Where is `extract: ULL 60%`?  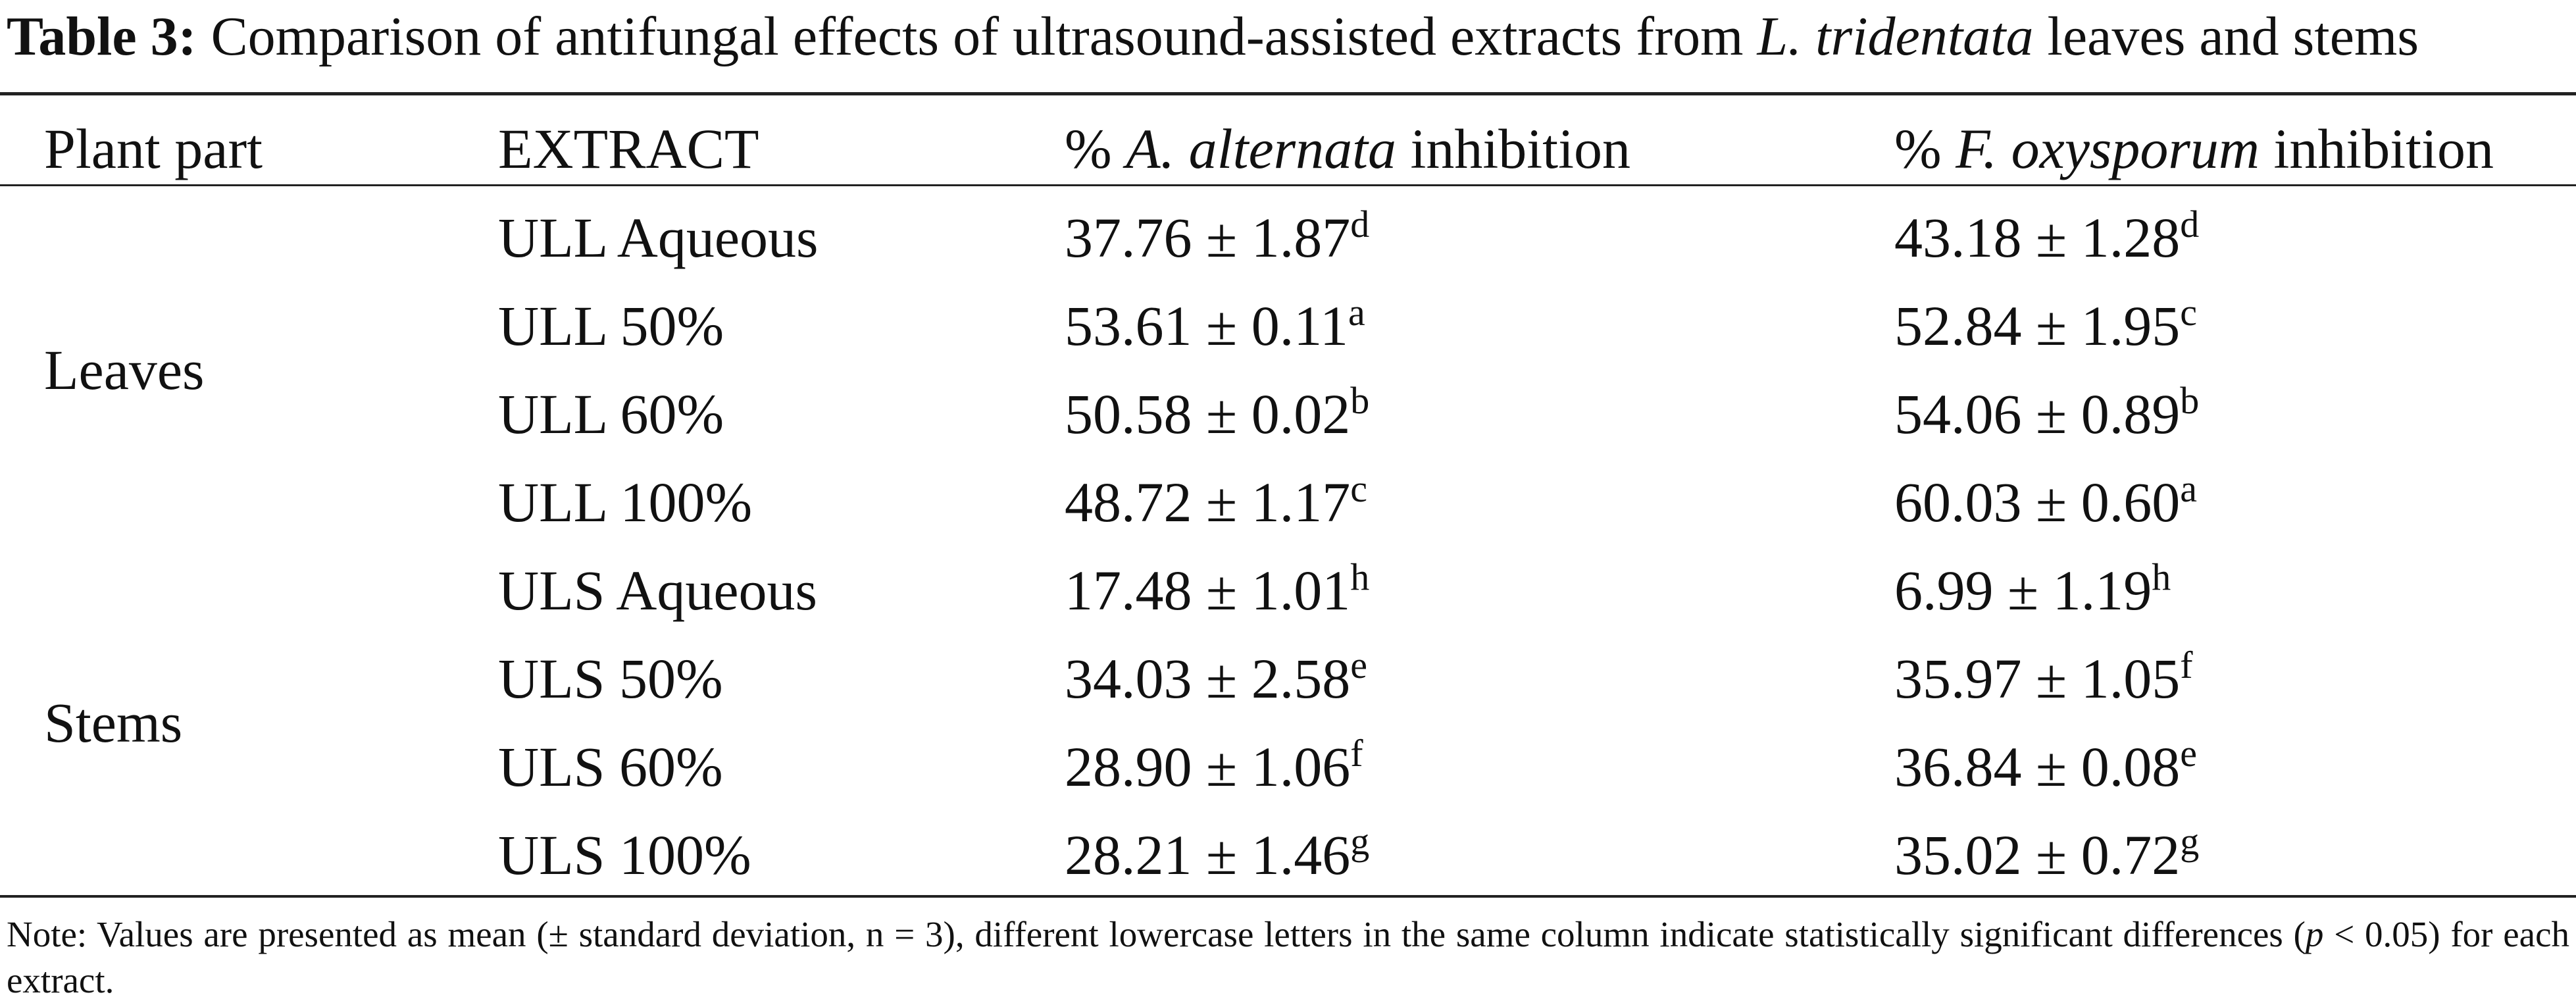
extract: ULL 60% is located at coordinates (611, 414).